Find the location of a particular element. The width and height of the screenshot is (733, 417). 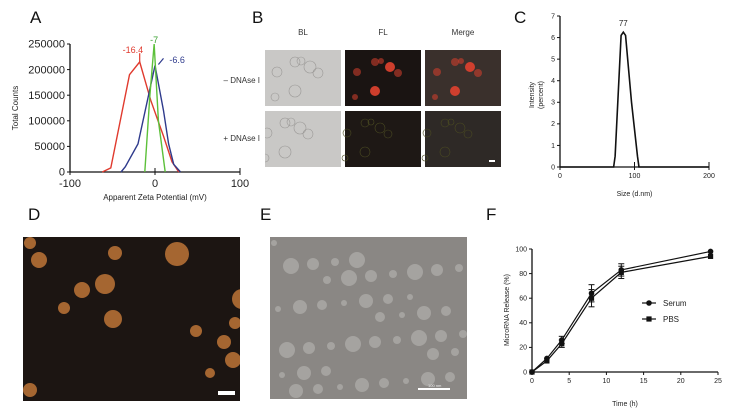

peak-label-green: -7 is located at coordinates (154, 40).